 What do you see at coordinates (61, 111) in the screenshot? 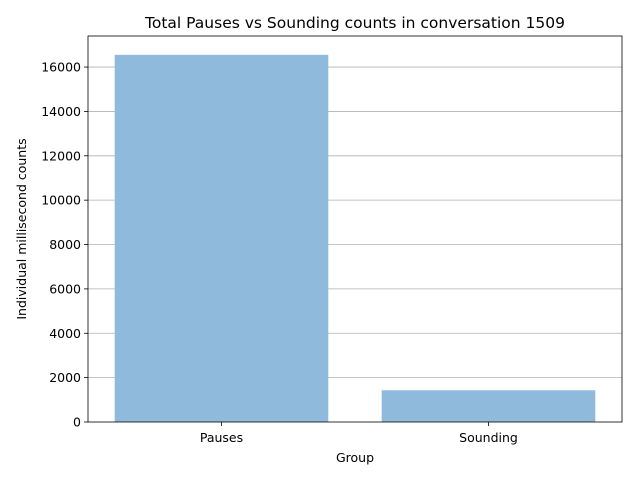
I see `y-tick-label: 14000` at bounding box center [61, 111].